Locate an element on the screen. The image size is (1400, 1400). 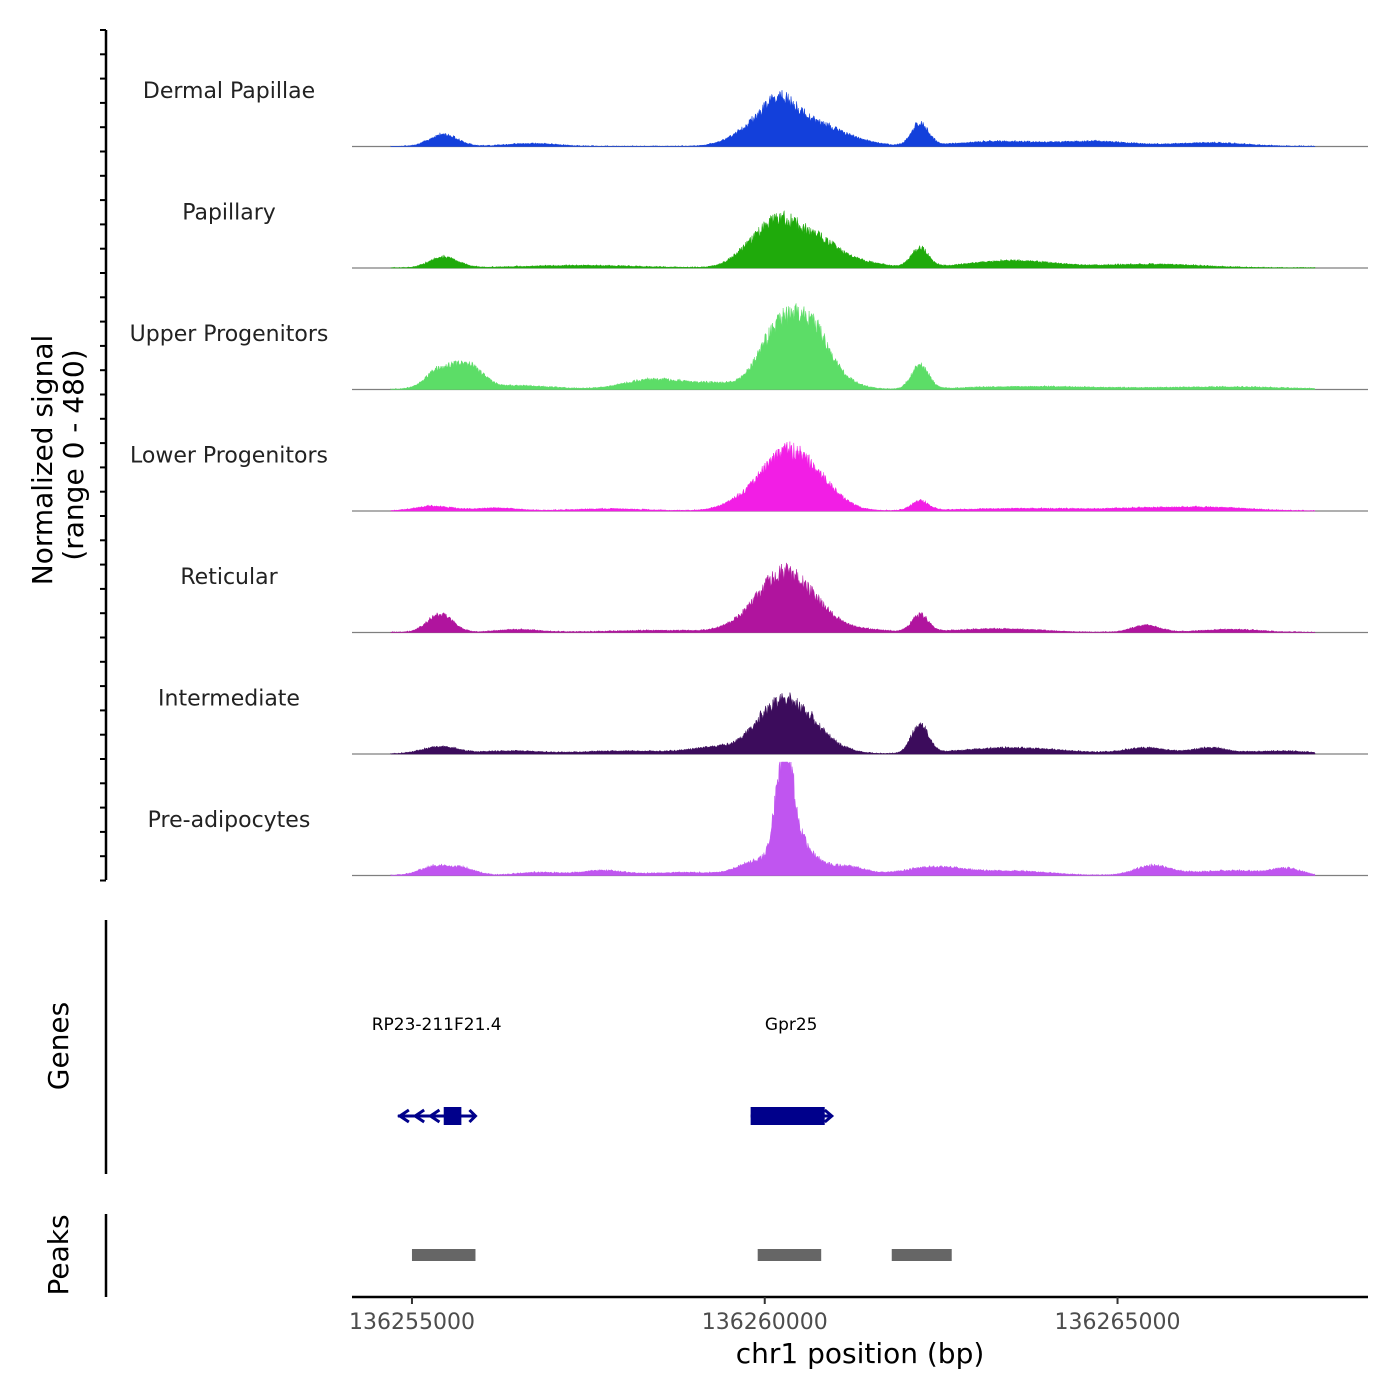
x-tick-label: 136265000 is located at coordinates (1118, 1322).